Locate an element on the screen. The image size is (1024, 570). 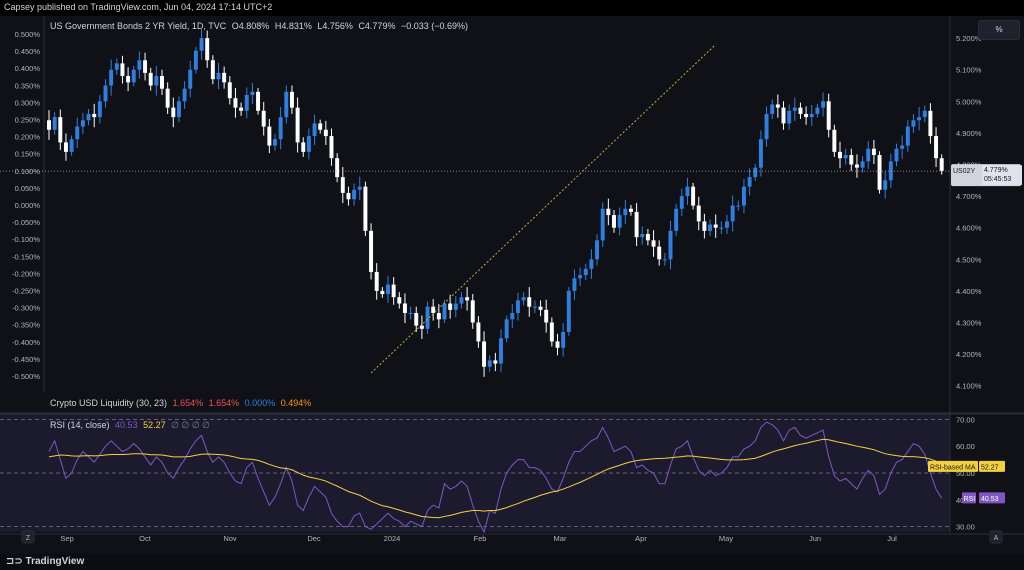
indicator-name: Crypto USD Liquidity (30, 23) is located at coordinates (109, 403).